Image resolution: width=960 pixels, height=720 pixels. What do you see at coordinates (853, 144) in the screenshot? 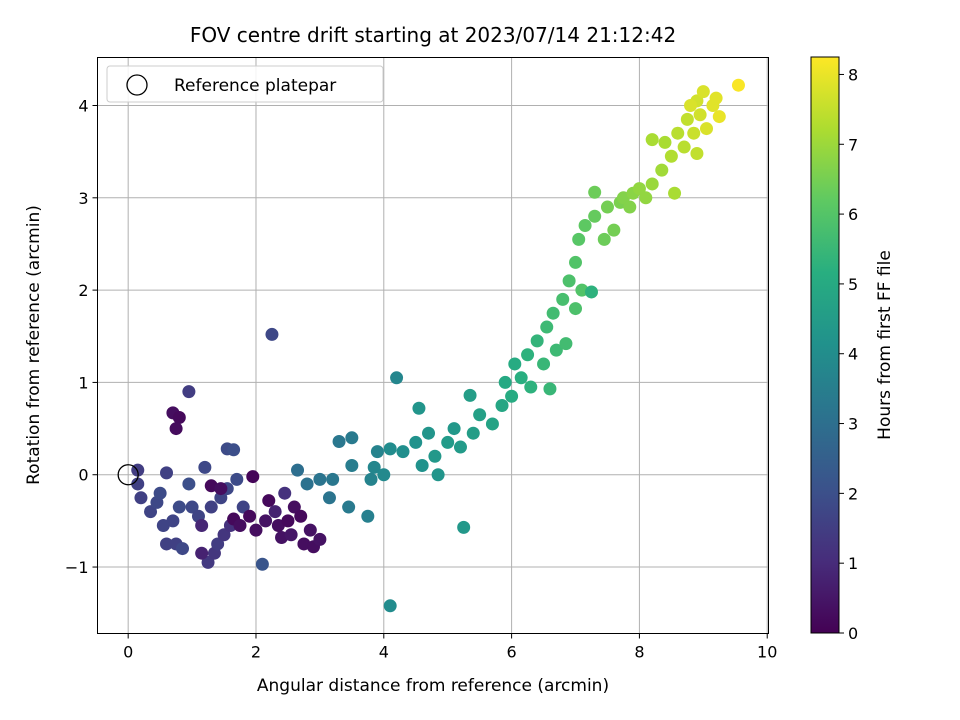
I see `colorbar-tick-label: 7` at bounding box center [853, 144].